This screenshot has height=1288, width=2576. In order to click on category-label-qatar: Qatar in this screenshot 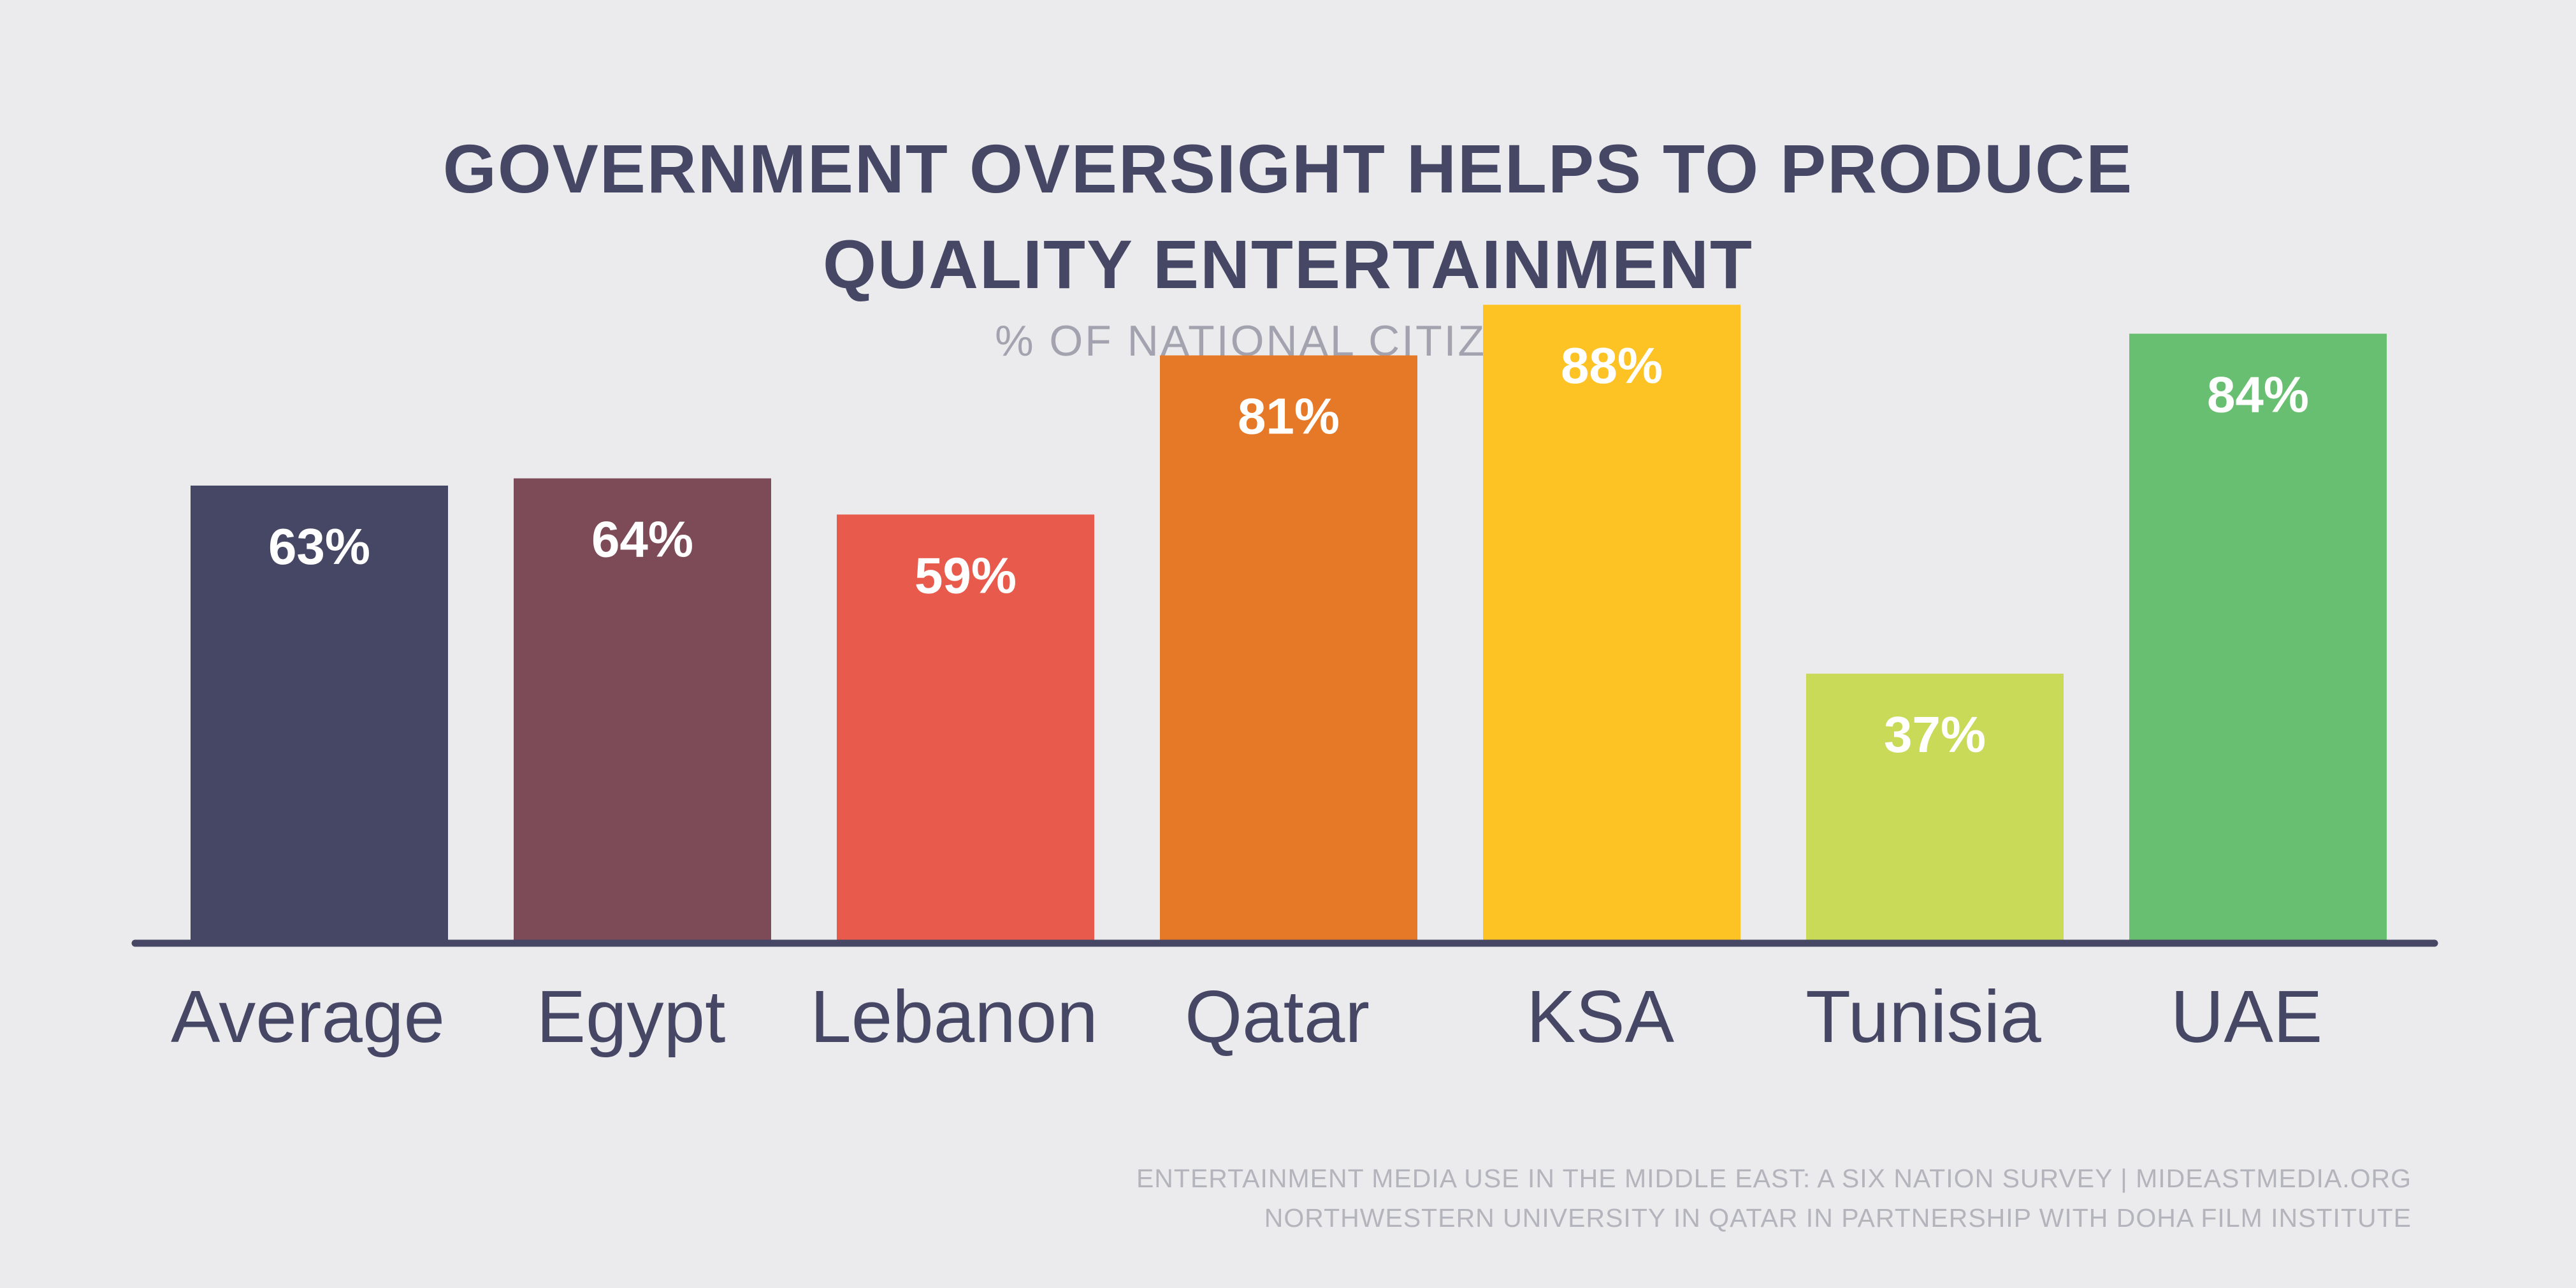, I will do `click(1277, 1016)`.